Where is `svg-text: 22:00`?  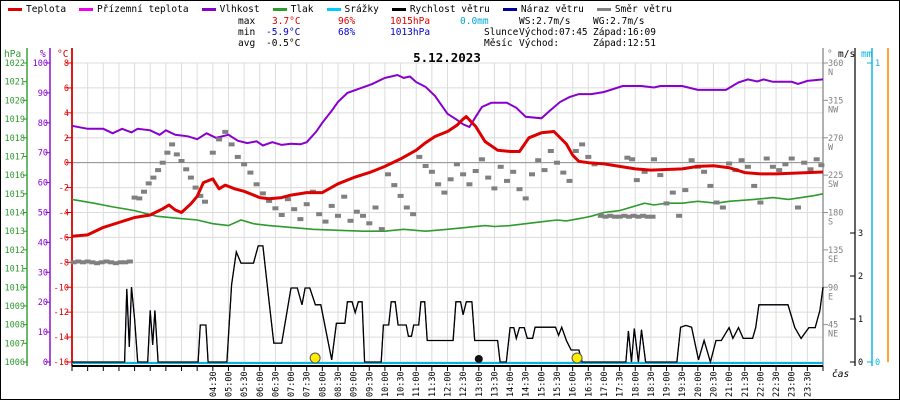
svg-text: 22:00 is located at coordinates (761, 384).